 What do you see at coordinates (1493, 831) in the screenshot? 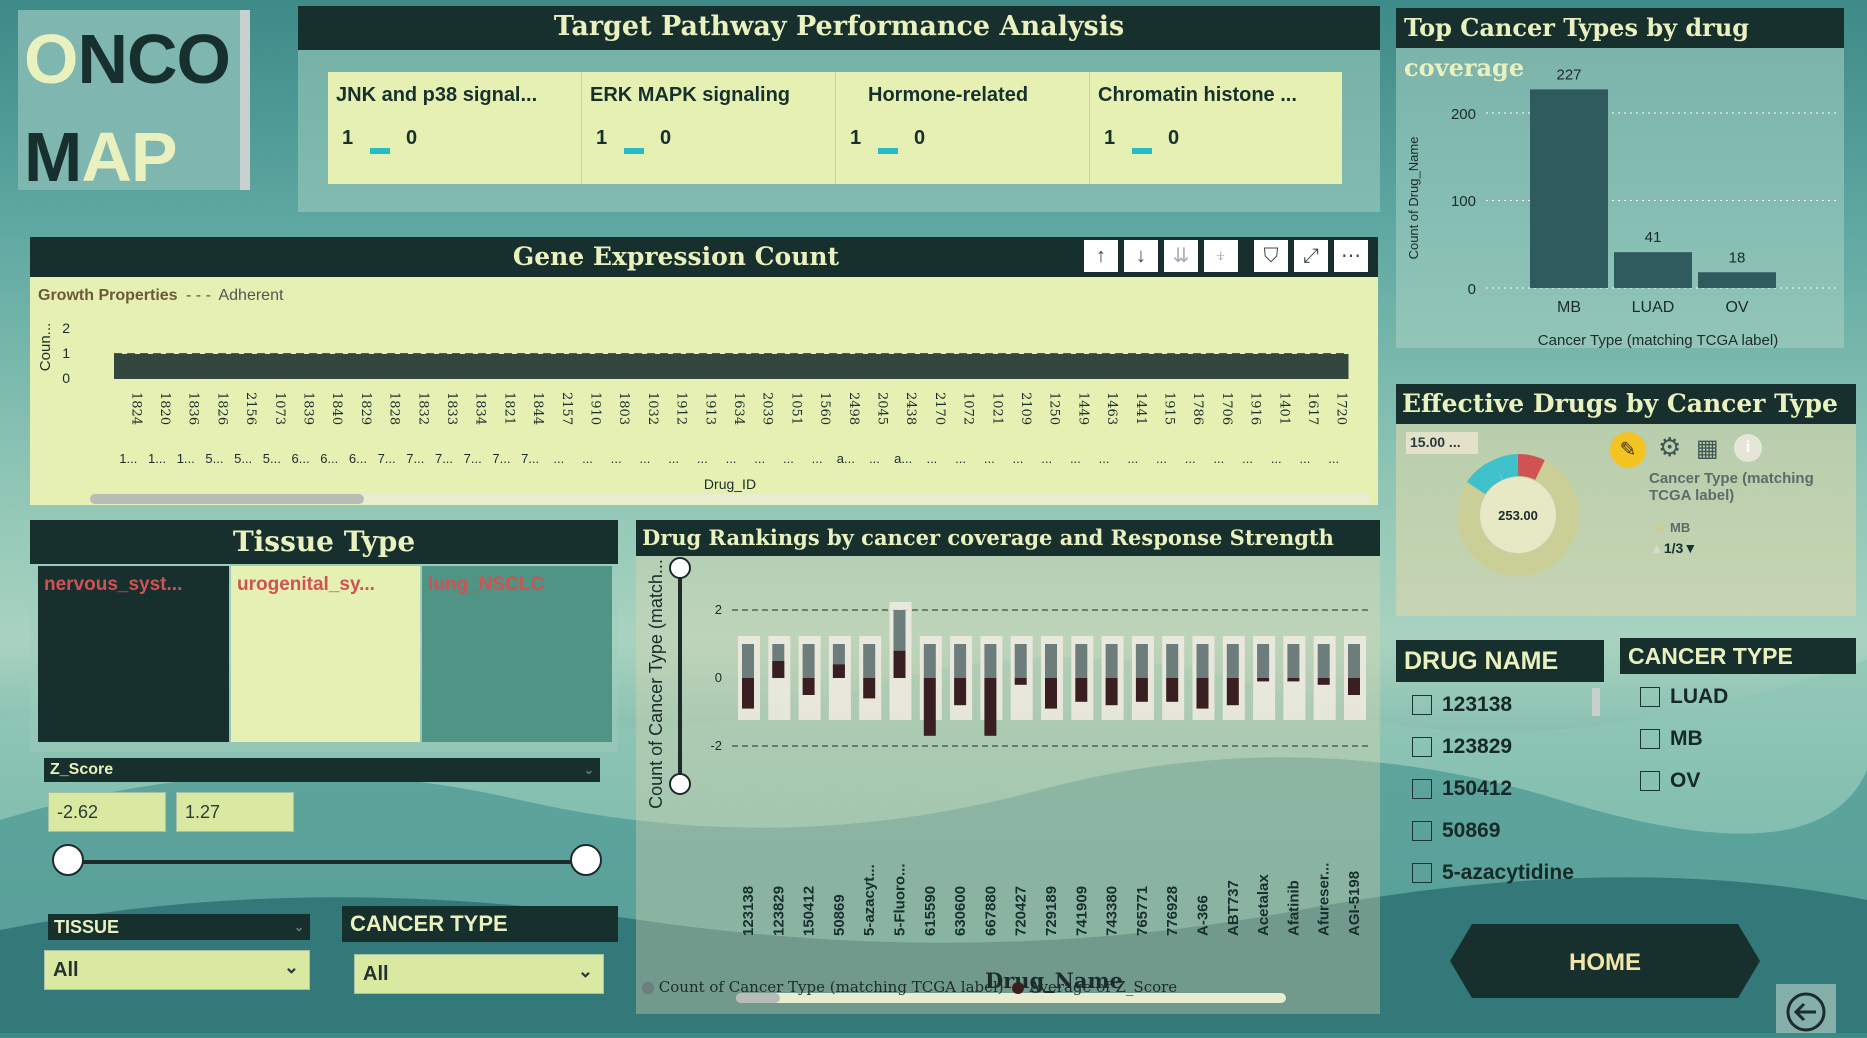
I see `slicer-item: 50869` at bounding box center [1493, 831].